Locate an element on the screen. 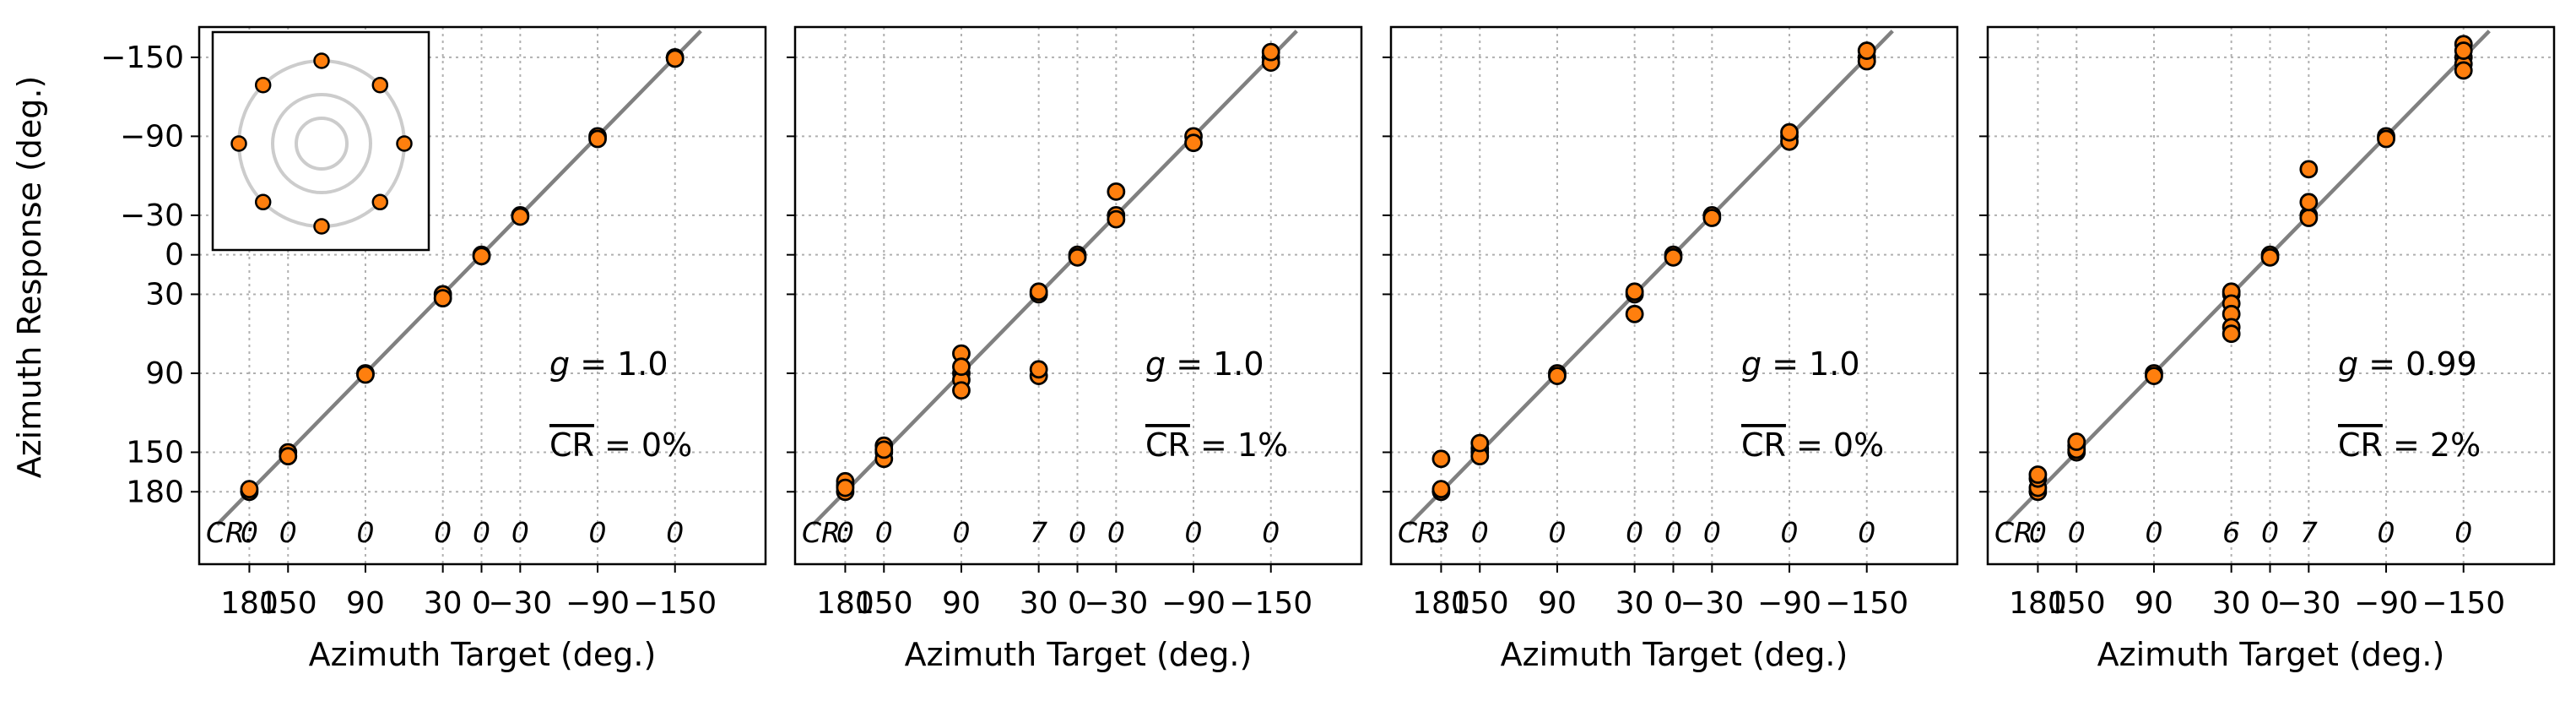 The width and height of the screenshot is (2576, 701). x-tick-label: 30 is located at coordinates (444, 603).